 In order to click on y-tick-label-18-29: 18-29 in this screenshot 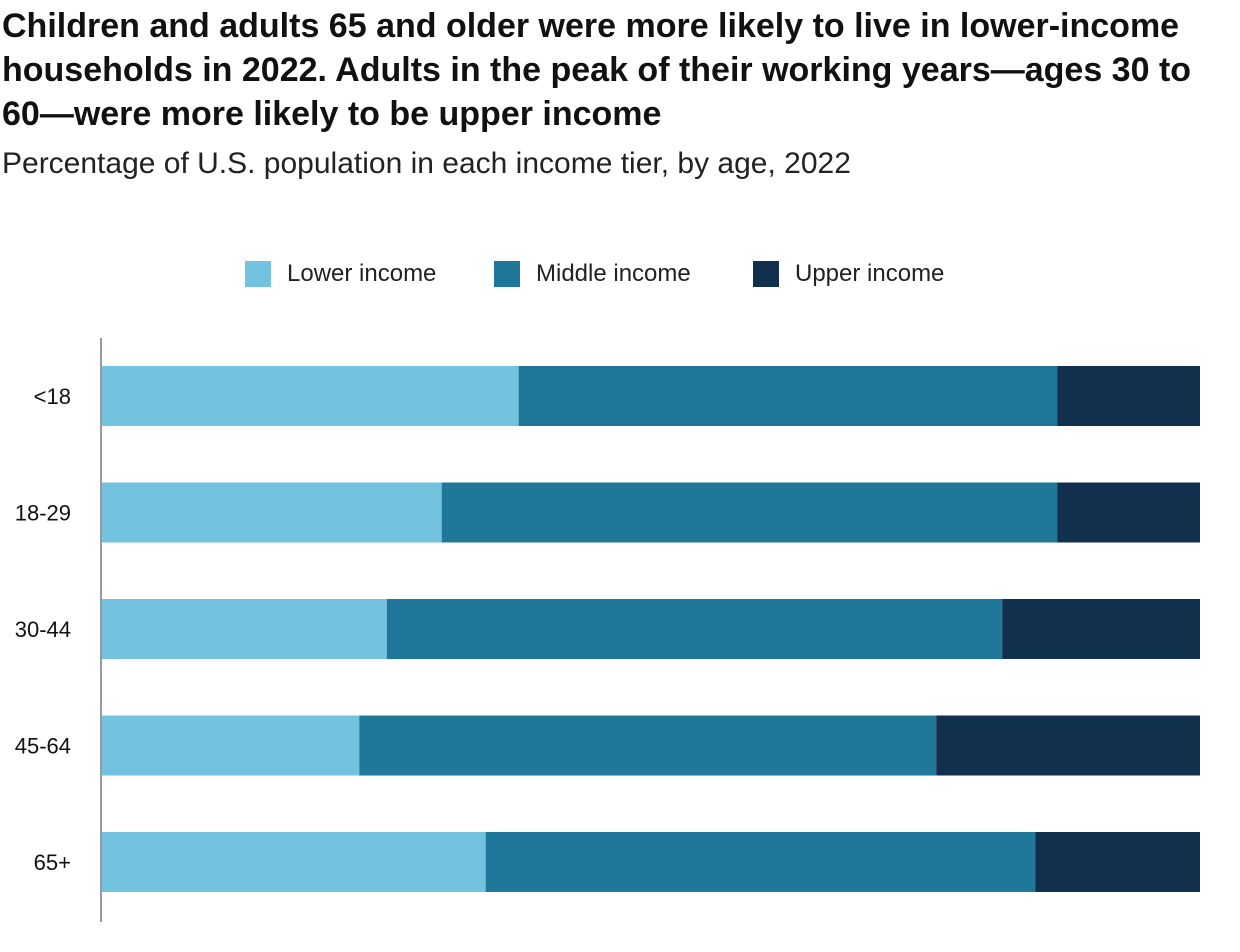, I will do `click(43, 513)`.